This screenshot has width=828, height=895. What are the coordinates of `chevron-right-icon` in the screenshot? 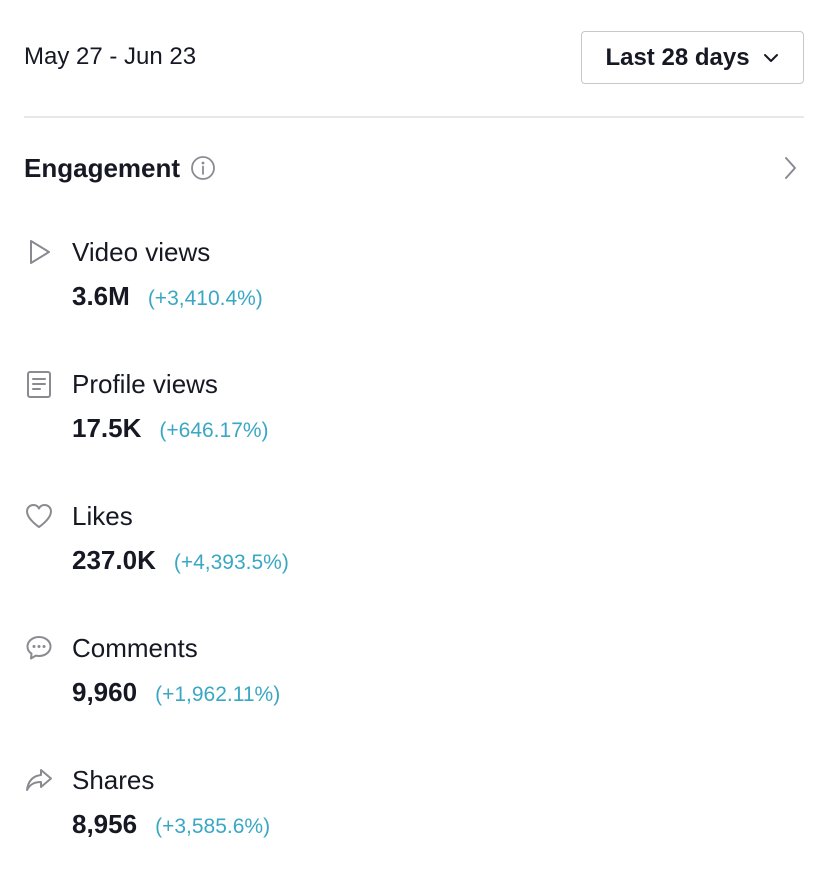 It's located at (790, 168).